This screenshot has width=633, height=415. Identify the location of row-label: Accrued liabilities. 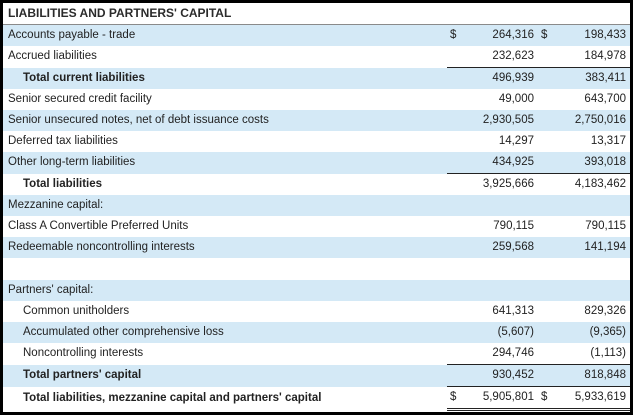
(52, 56).